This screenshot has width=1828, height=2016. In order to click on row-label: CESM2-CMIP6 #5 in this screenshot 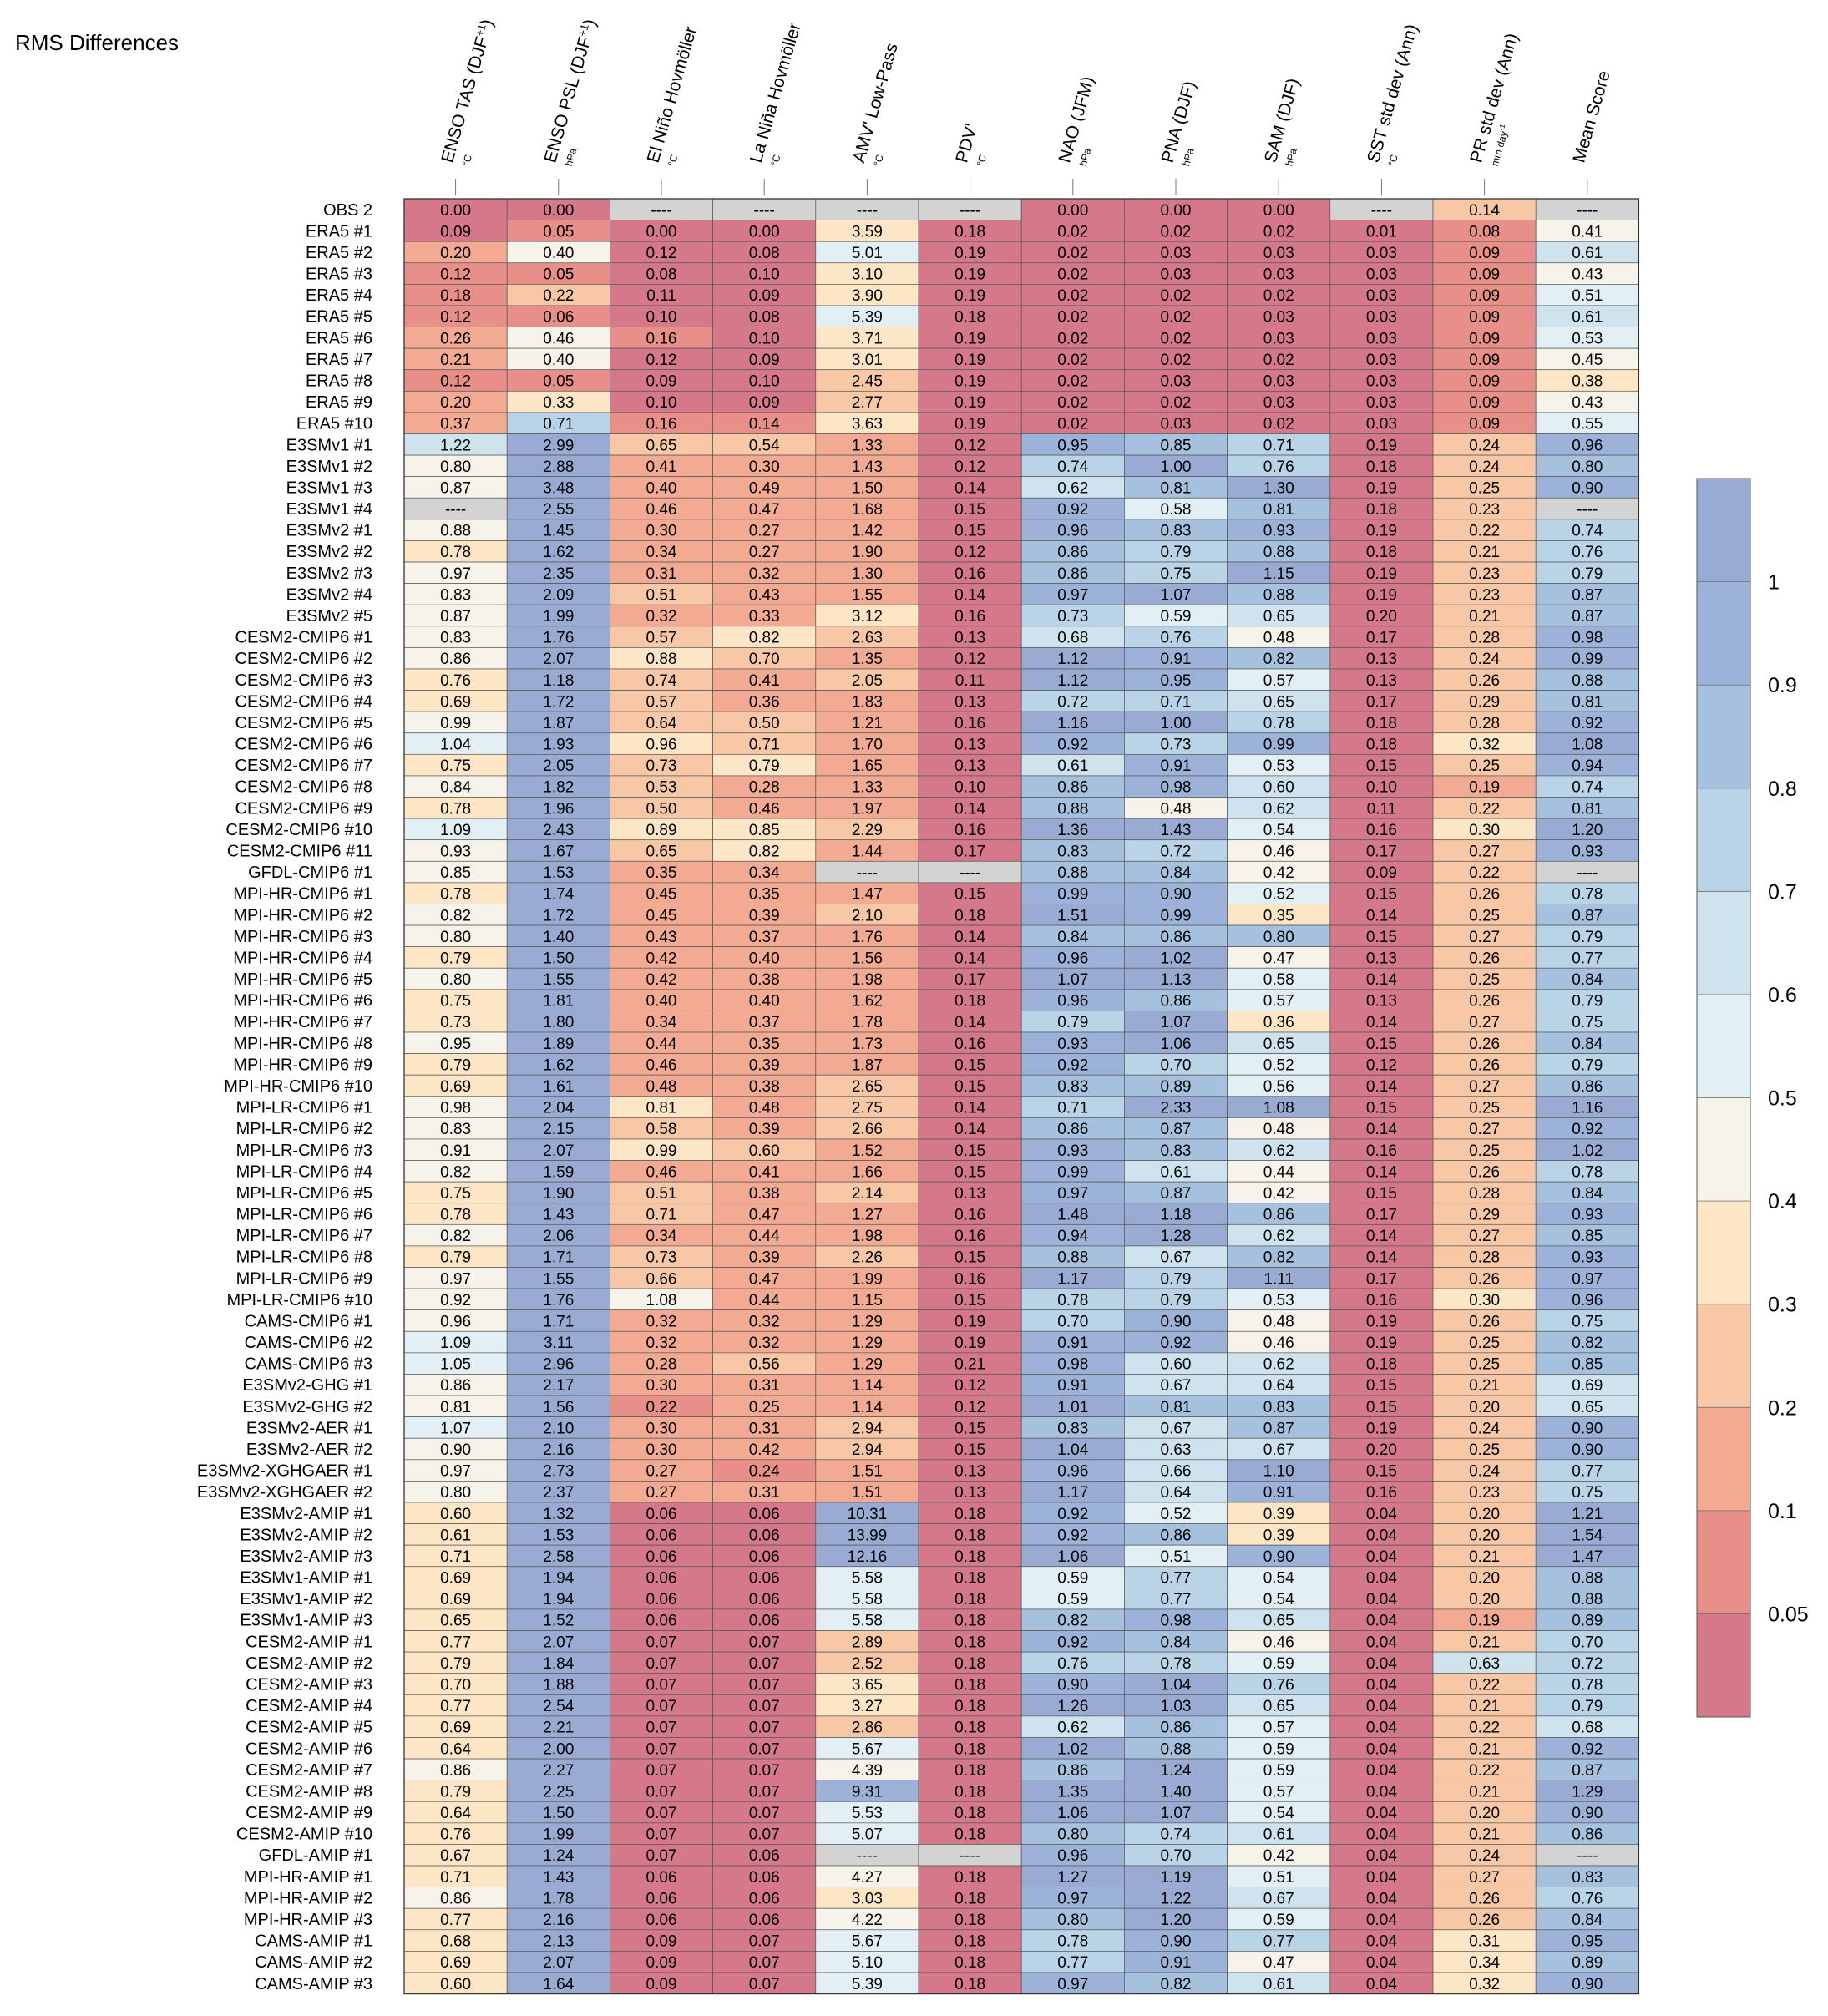, I will do `click(304, 723)`.